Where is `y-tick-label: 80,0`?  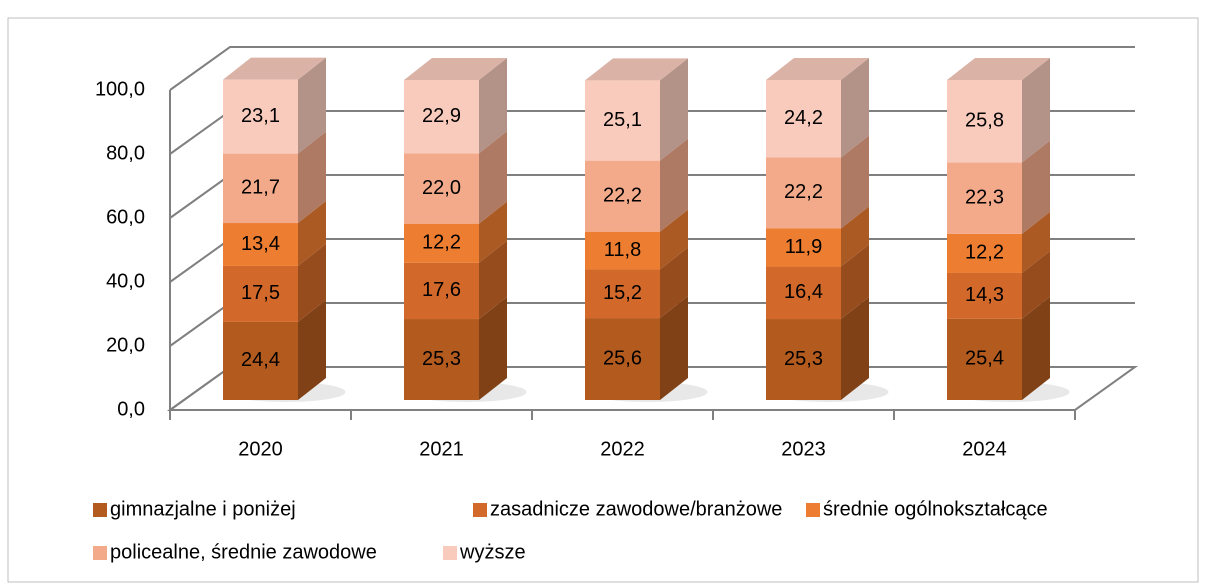 y-tick-label: 80,0 is located at coordinates (125, 153).